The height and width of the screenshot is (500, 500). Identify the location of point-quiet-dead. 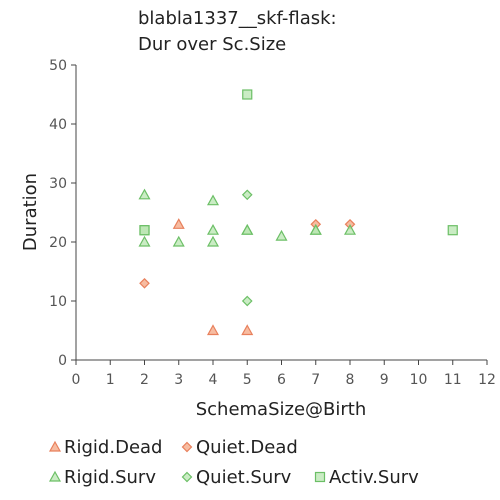
(144, 283).